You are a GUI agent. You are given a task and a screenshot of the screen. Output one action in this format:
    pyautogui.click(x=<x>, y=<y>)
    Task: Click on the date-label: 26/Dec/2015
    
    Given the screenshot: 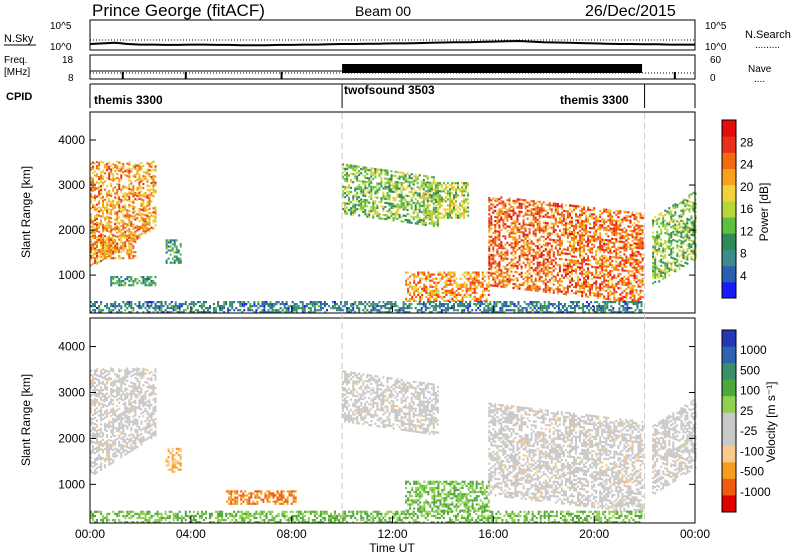 What is the action you would take?
    pyautogui.click(x=630, y=11)
    